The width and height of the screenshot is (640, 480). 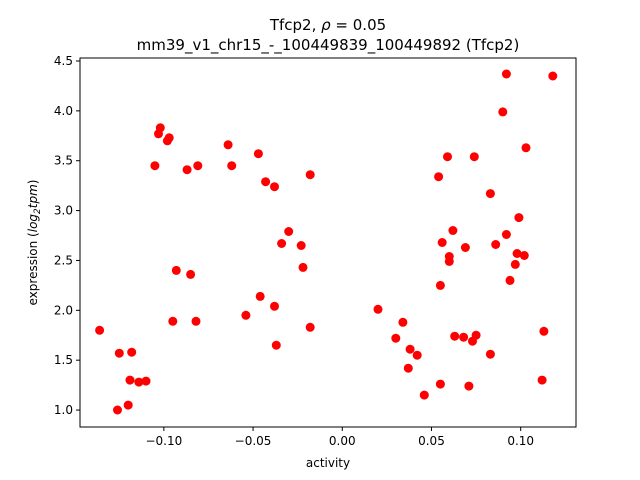 I want to click on y-tick-label: 2.0, so click(x=63, y=310).